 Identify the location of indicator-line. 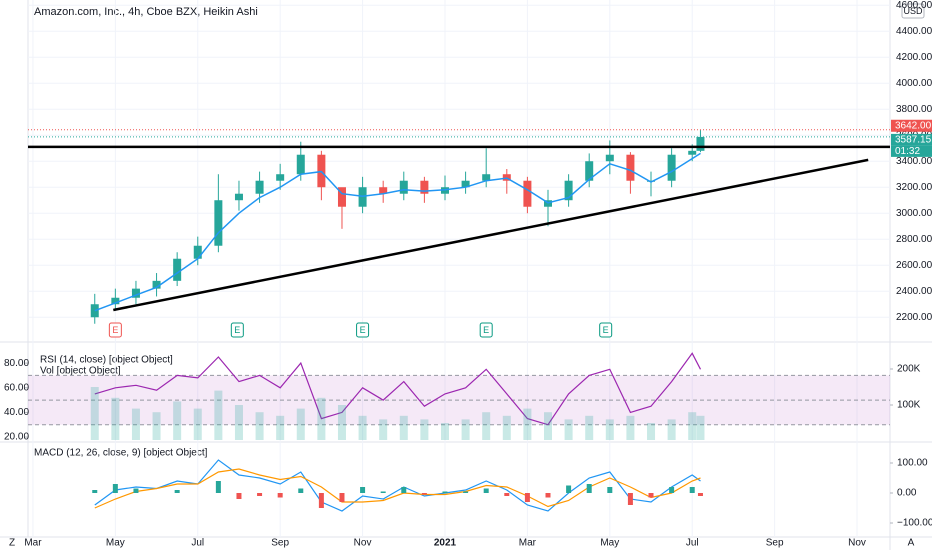
(398, 389).